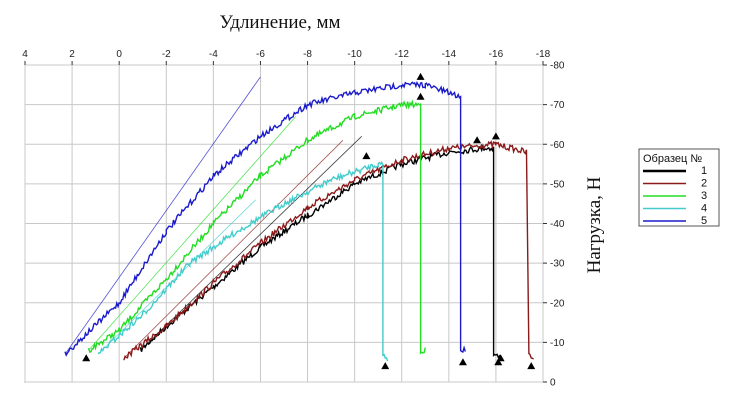 The width and height of the screenshot is (740, 405). What do you see at coordinates (557, 303) in the screenshot?
I see `y-tick-label: -20` at bounding box center [557, 303].